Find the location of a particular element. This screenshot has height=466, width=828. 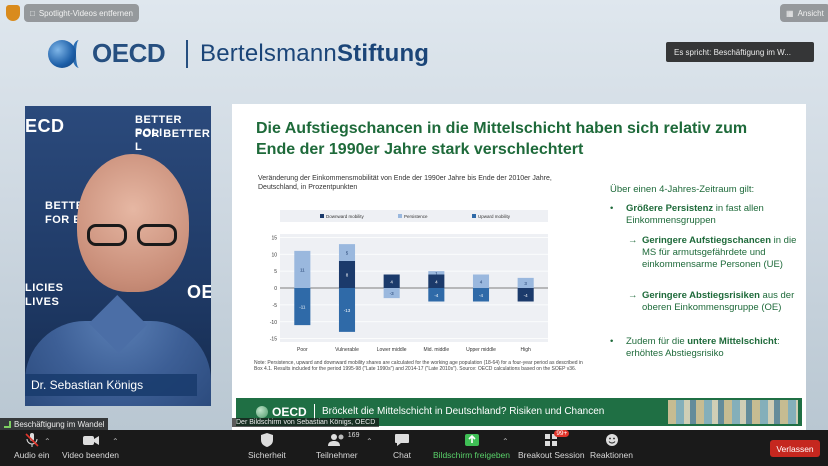

bullet-lower-middle-pre: Zudem für die is located at coordinates (657, 341).